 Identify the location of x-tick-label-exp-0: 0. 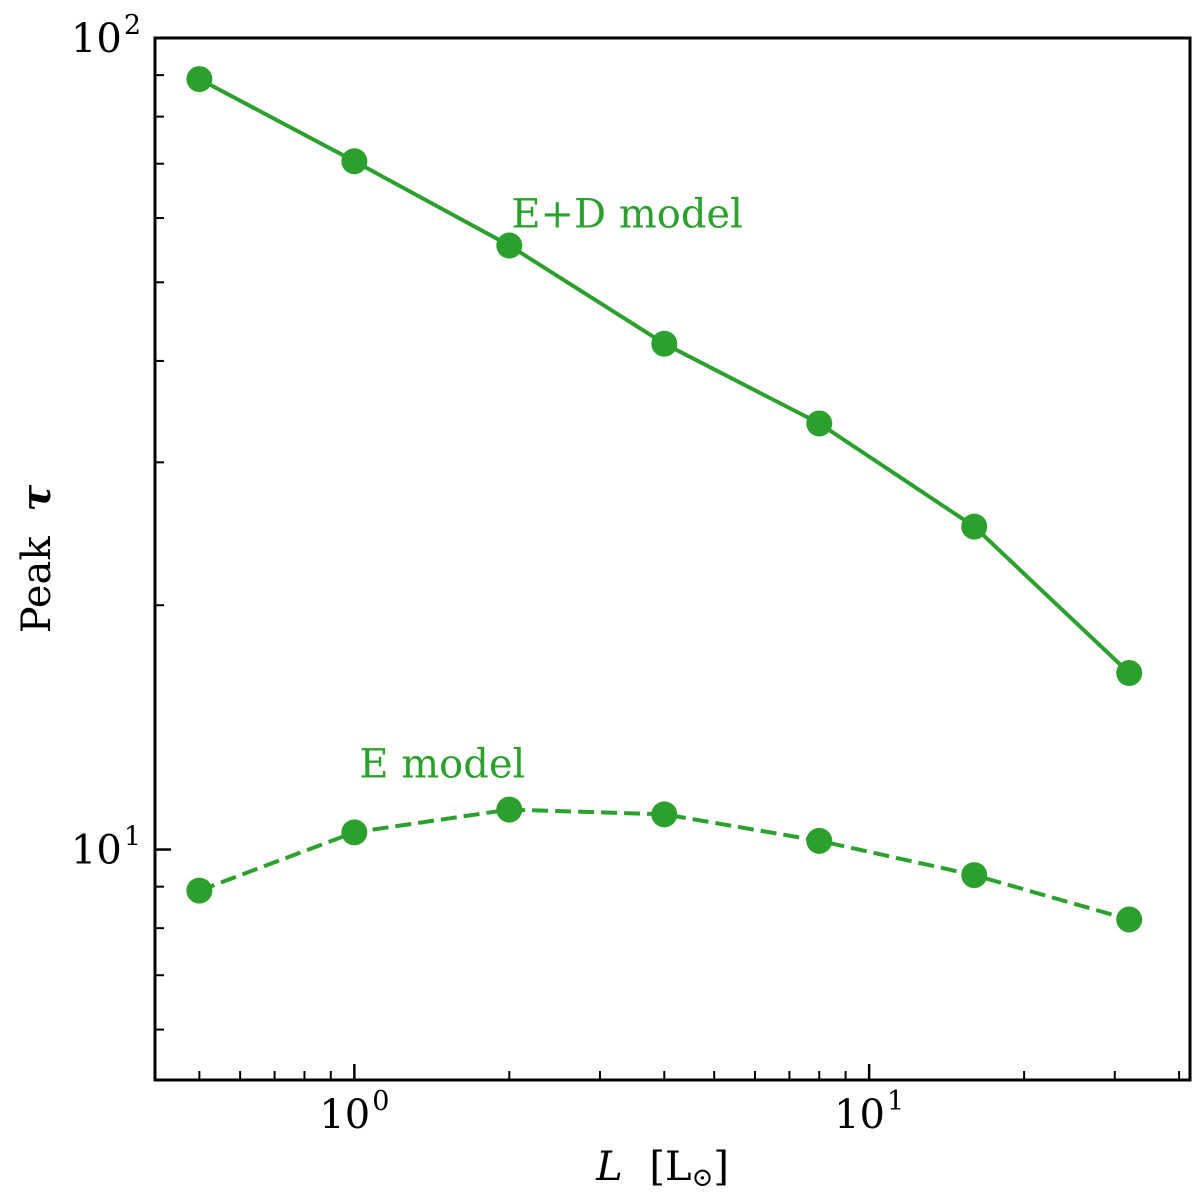
(380, 1101).